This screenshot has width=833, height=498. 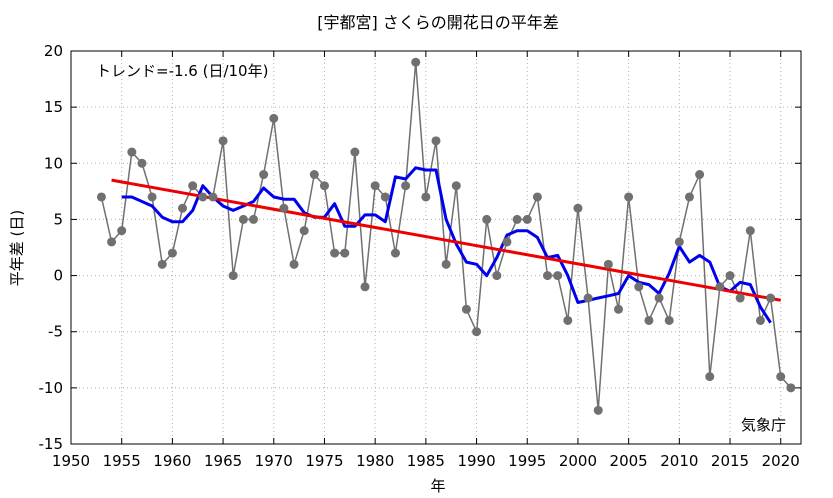 What do you see at coordinates (781, 461) in the screenshot?
I see `x-tick-label: 2020` at bounding box center [781, 461].